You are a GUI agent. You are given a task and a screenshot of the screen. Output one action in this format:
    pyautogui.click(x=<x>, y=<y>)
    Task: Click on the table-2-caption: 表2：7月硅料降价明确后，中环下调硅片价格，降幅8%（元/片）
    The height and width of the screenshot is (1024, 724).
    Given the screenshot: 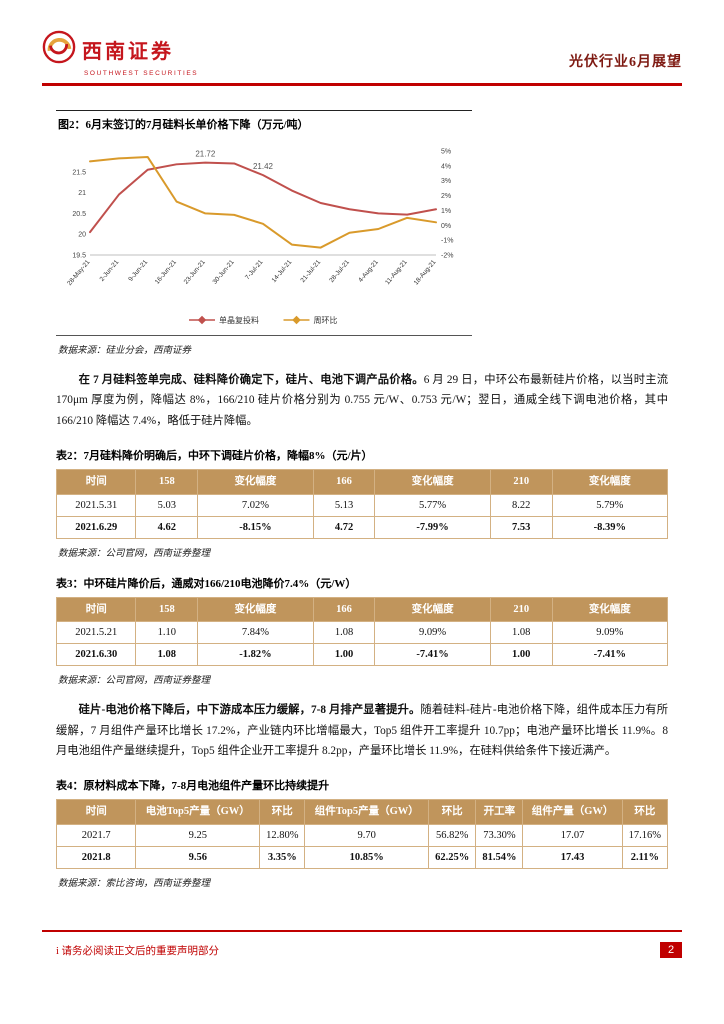 What is the action you would take?
    pyautogui.click(x=214, y=455)
    